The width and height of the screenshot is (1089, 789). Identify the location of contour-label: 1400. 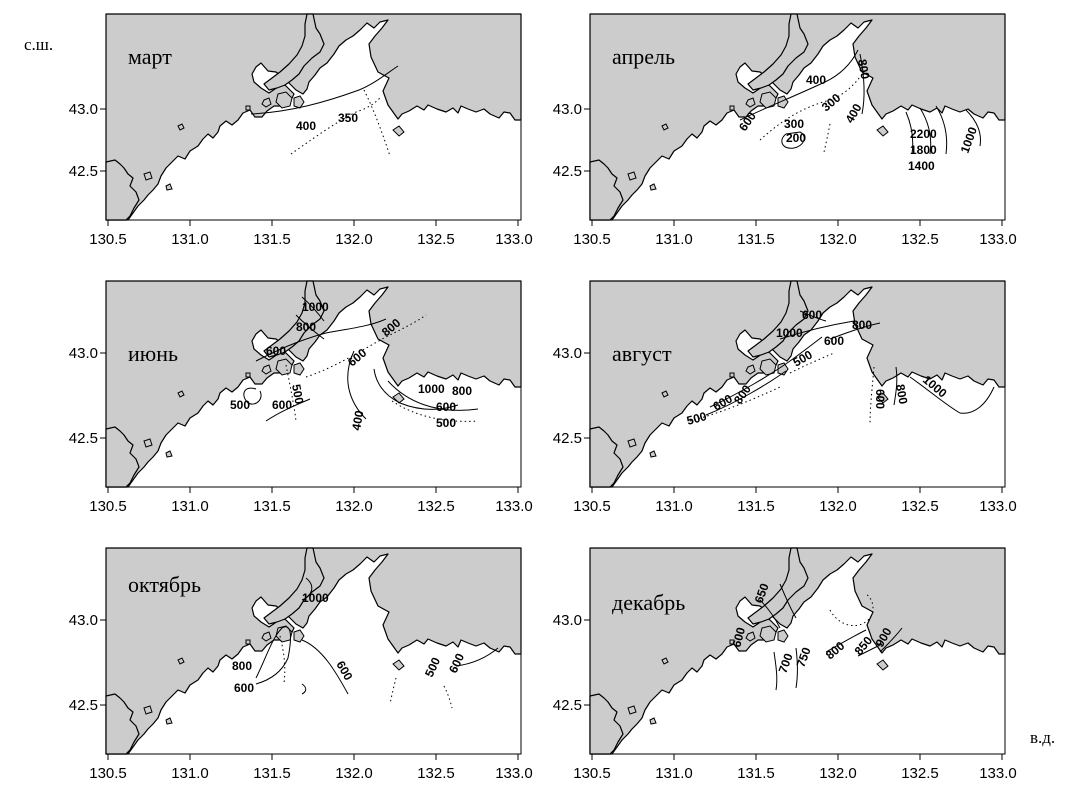
(921, 166).